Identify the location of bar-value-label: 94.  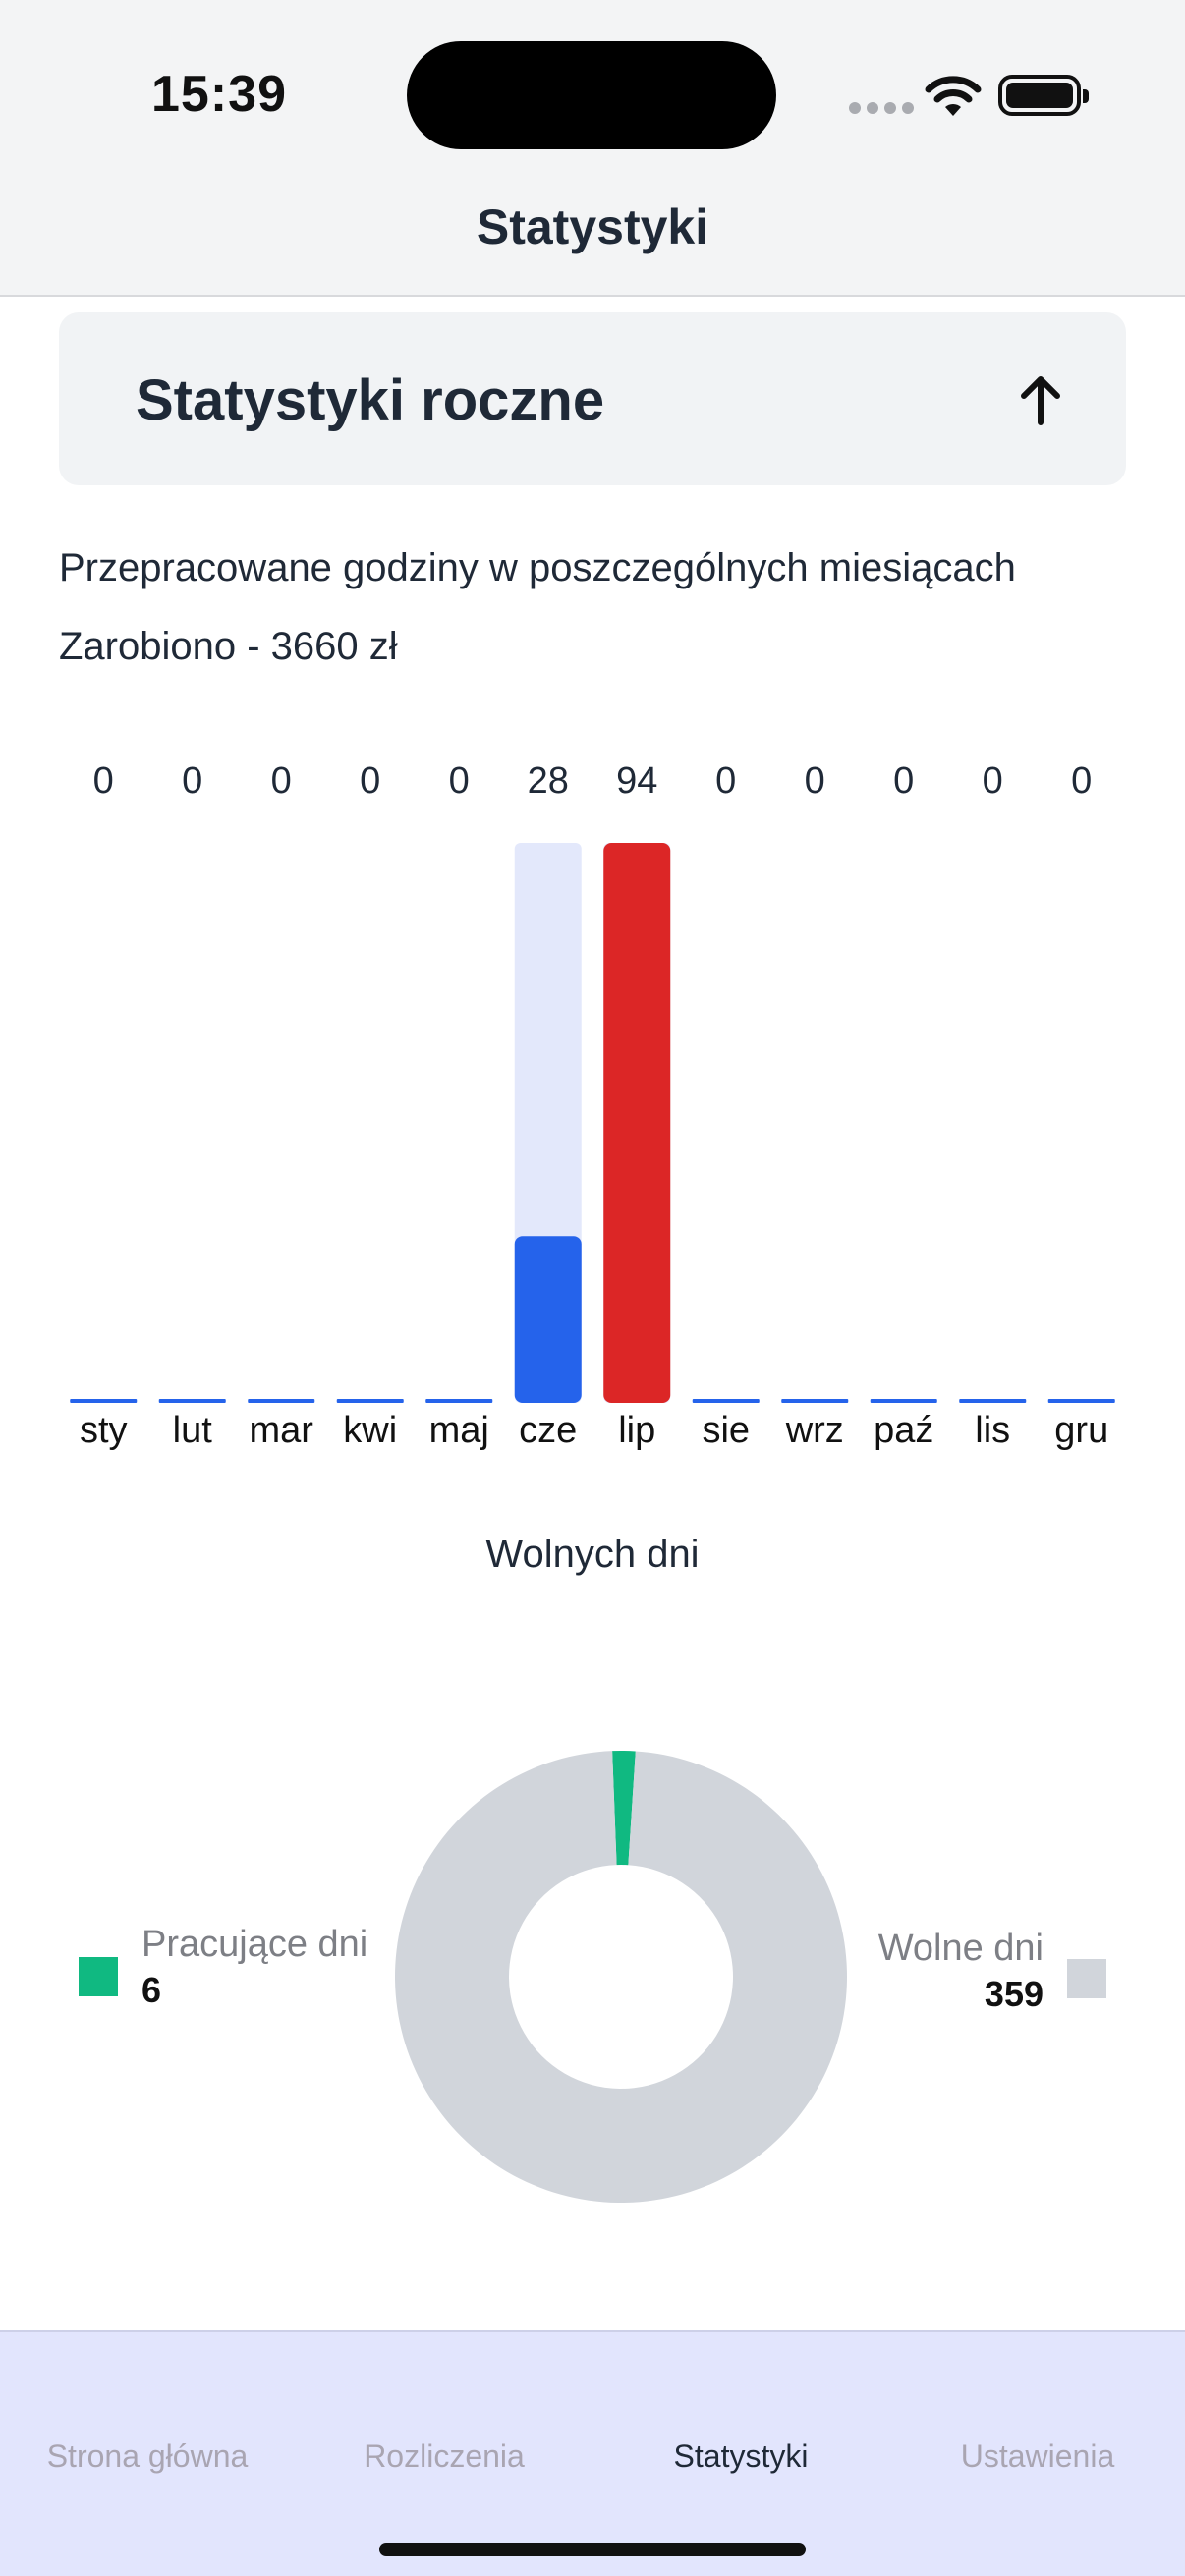
(637, 781).